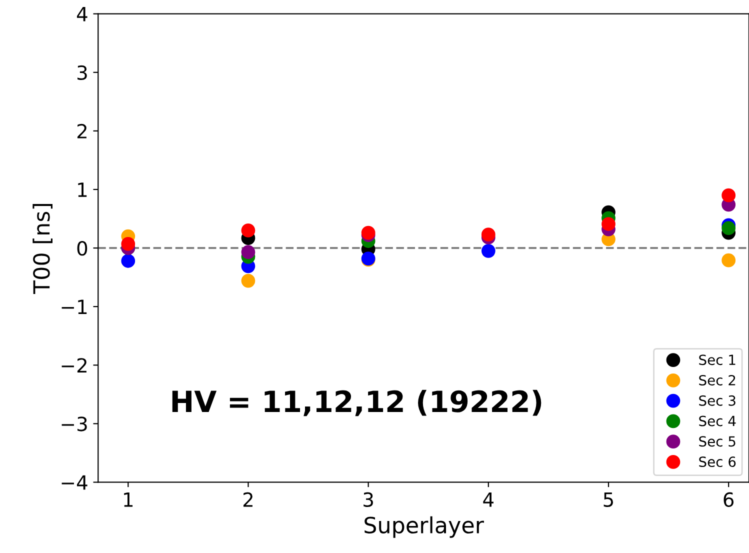 This screenshot has width=749, height=553. I want to click on y-tick-label: 4, so click(82, 14).